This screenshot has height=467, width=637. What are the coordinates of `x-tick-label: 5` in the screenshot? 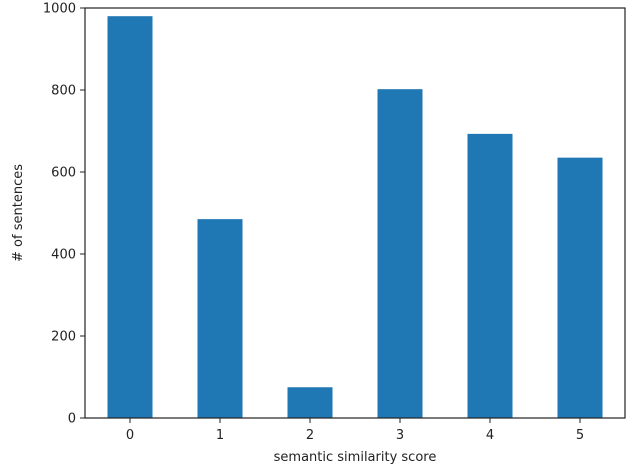 It's located at (580, 435).